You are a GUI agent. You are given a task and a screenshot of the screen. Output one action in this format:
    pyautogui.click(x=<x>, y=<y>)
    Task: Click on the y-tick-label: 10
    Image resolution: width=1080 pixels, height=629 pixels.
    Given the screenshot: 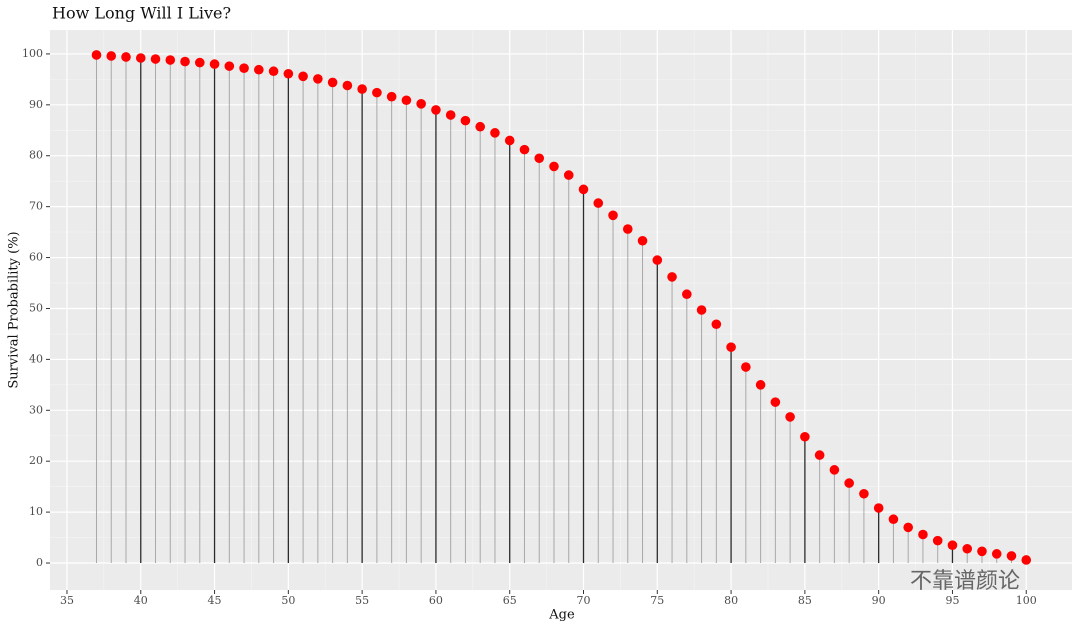 What is the action you would take?
    pyautogui.click(x=36, y=511)
    